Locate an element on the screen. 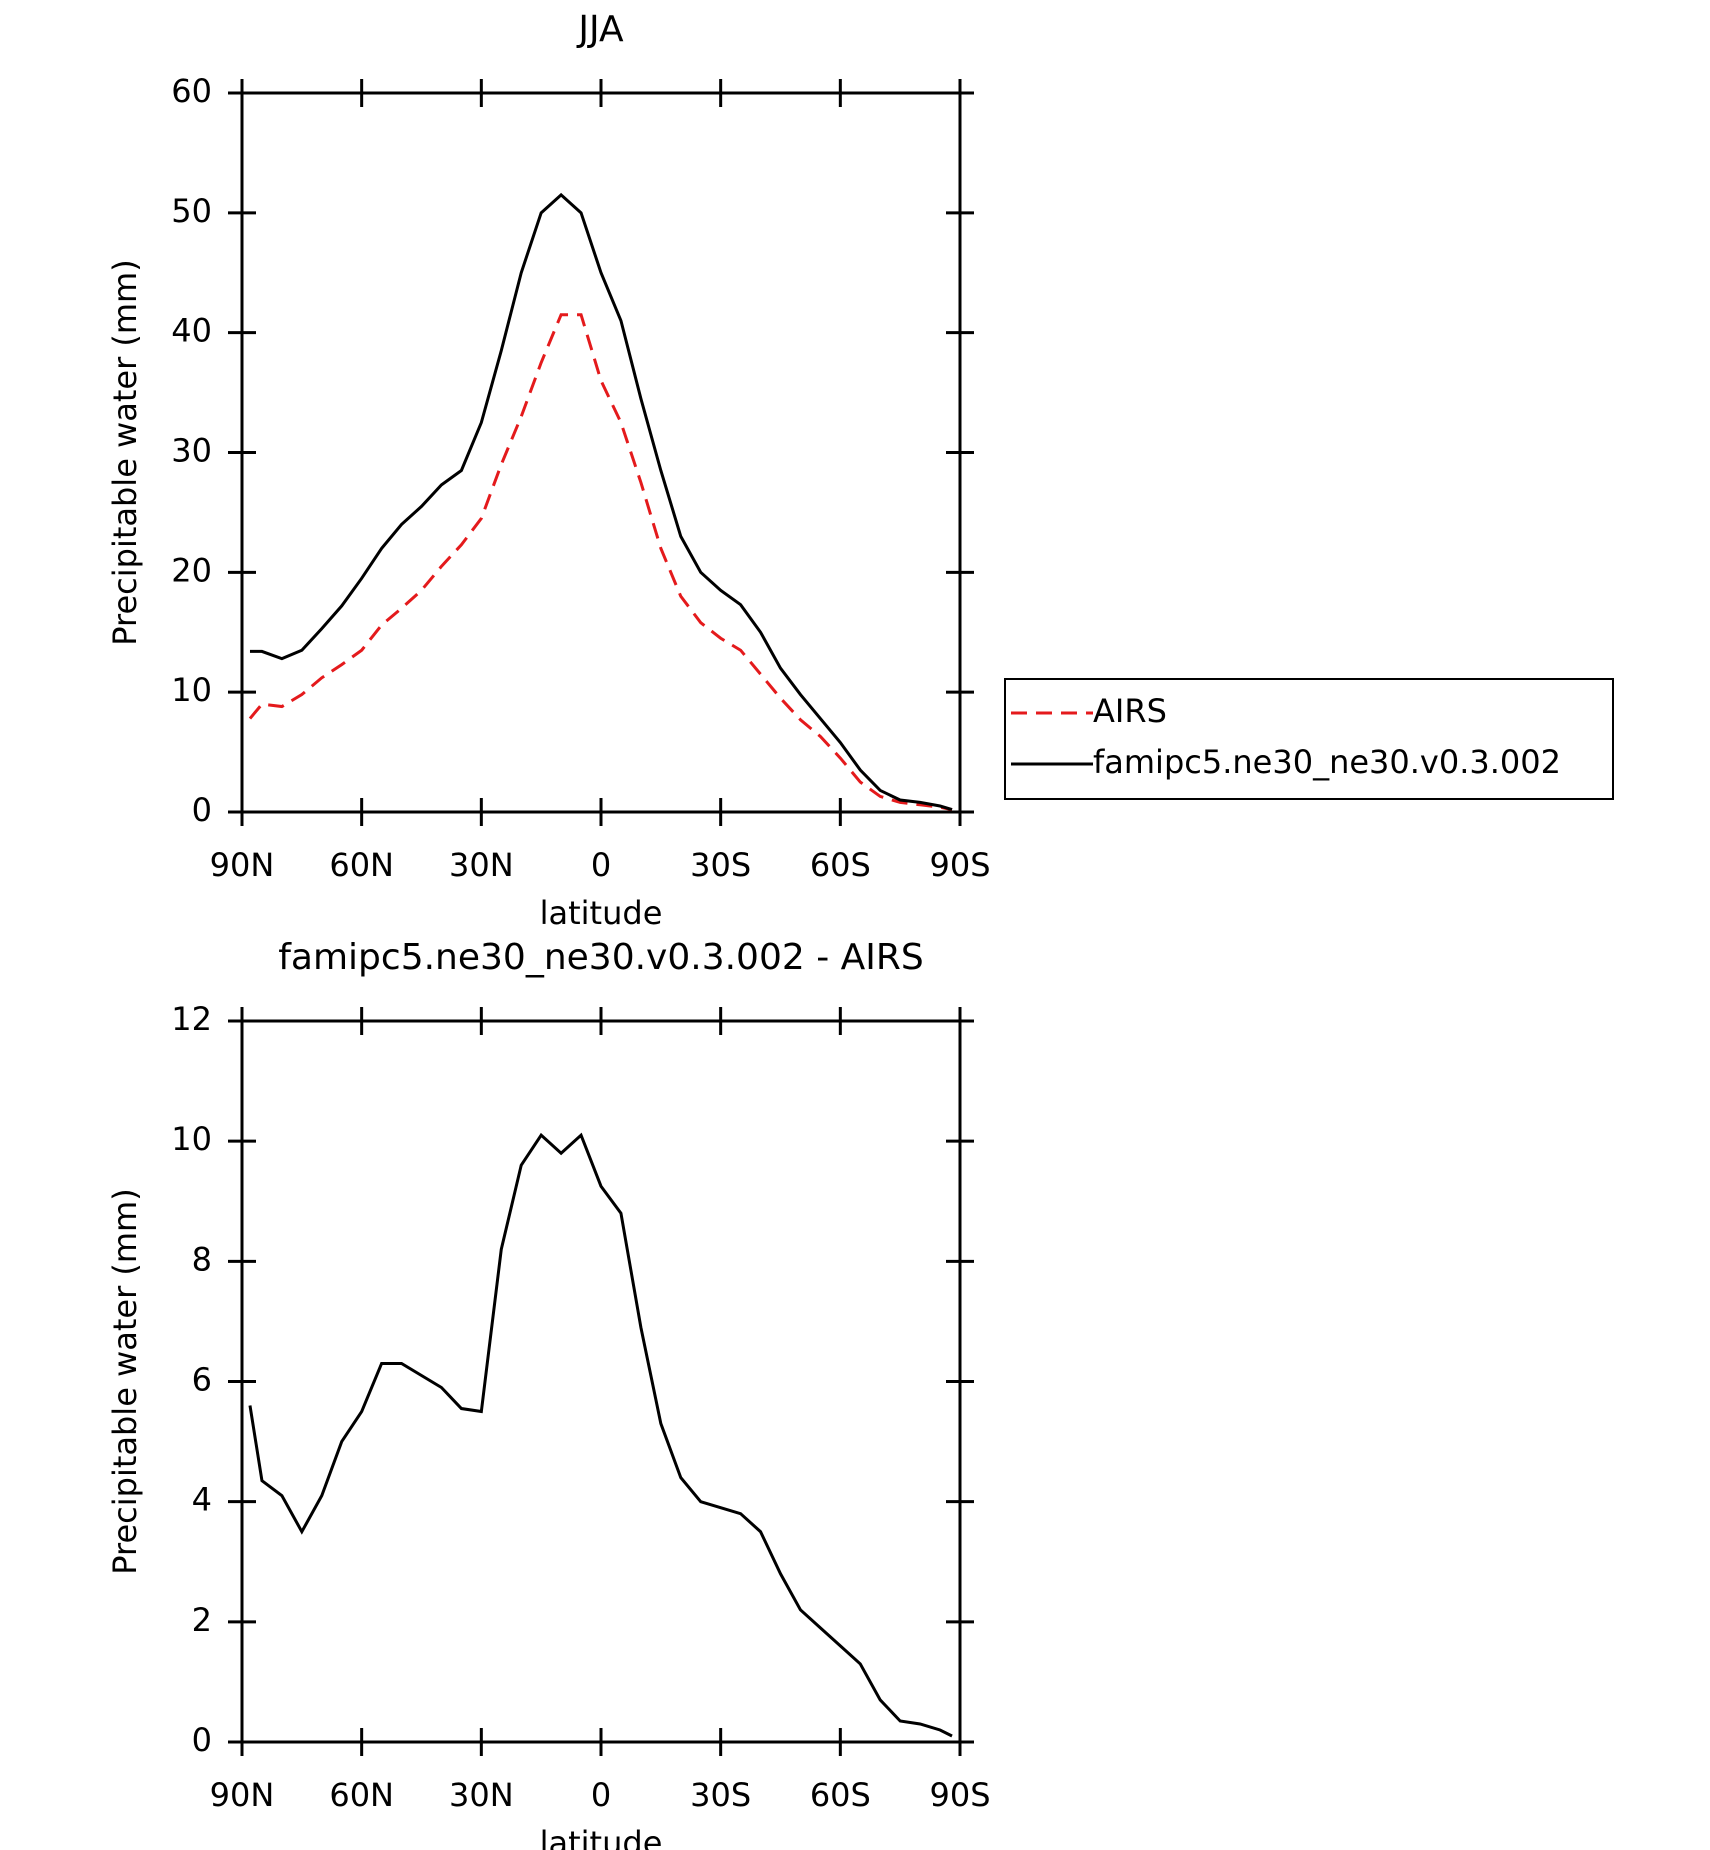 Image resolution: width=1710 pixels, height=1850 pixels. chart-title: JJA is located at coordinates (600, 29).